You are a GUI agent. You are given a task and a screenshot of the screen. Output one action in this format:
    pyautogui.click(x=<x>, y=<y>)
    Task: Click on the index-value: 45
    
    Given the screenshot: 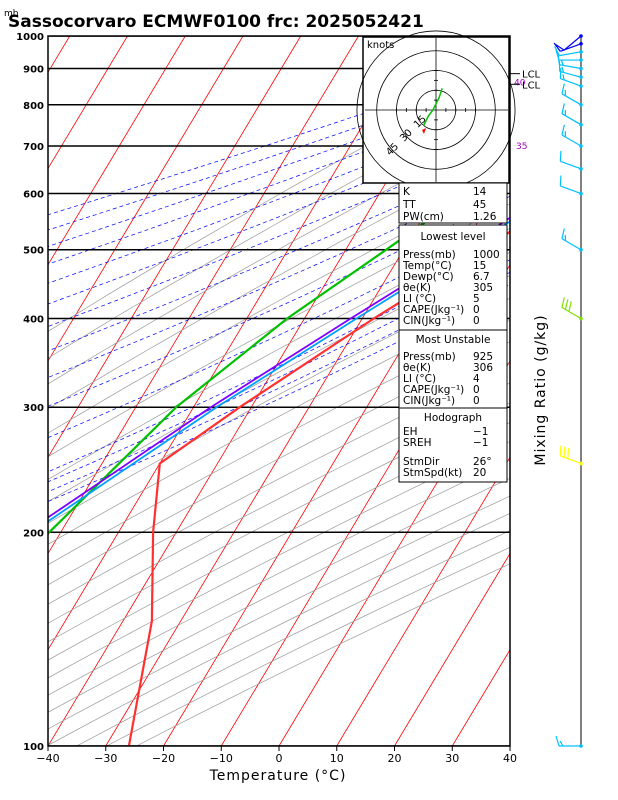 What is the action you would take?
    pyautogui.click(x=479, y=205)
    